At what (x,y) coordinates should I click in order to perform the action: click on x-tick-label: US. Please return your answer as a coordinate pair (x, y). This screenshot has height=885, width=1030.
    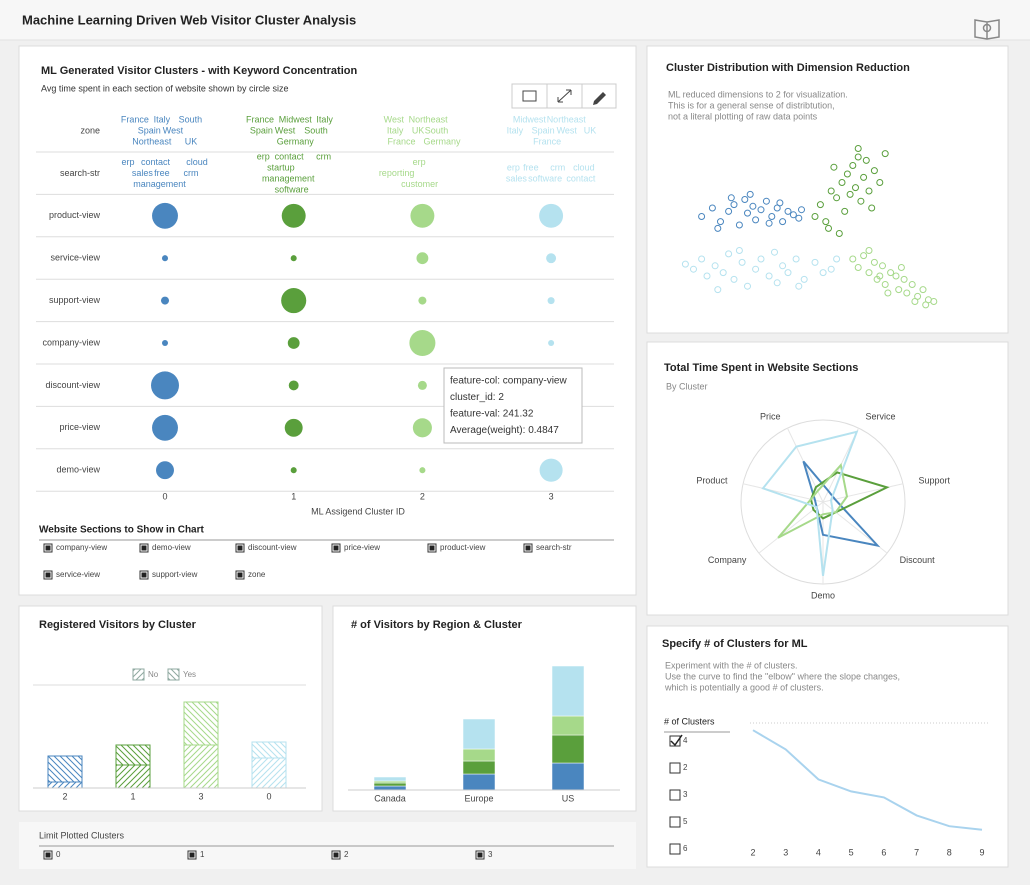
    Looking at the image, I should click on (568, 798).